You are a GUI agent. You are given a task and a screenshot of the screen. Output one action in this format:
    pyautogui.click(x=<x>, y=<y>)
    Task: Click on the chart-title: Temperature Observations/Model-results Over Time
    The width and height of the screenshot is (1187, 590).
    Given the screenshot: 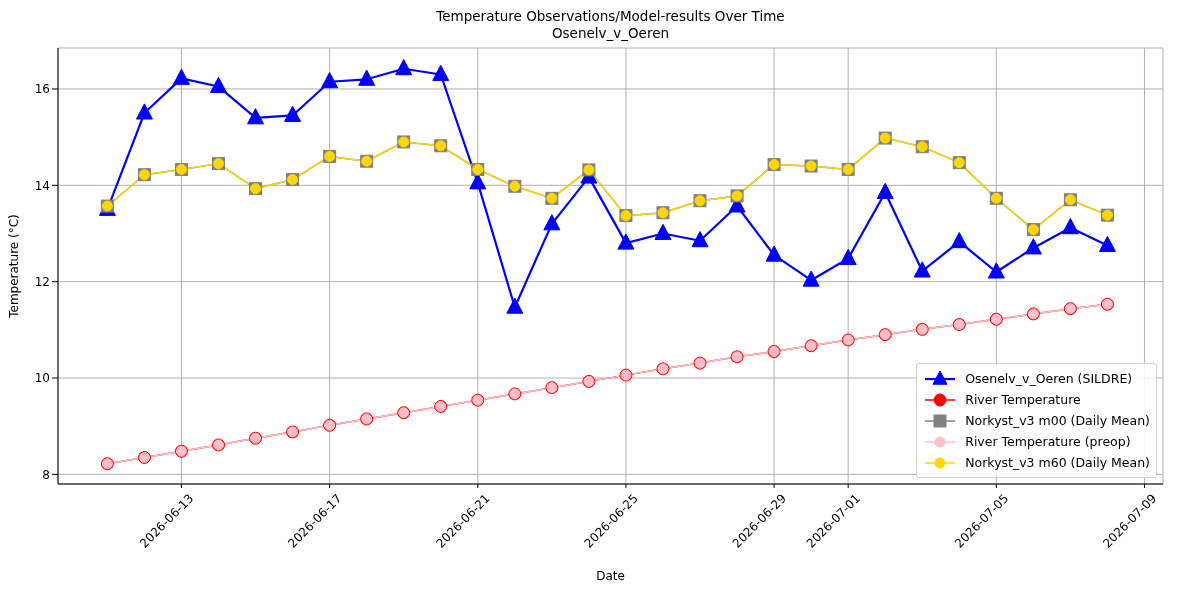 What is the action you would take?
    pyautogui.click(x=610, y=16)
    